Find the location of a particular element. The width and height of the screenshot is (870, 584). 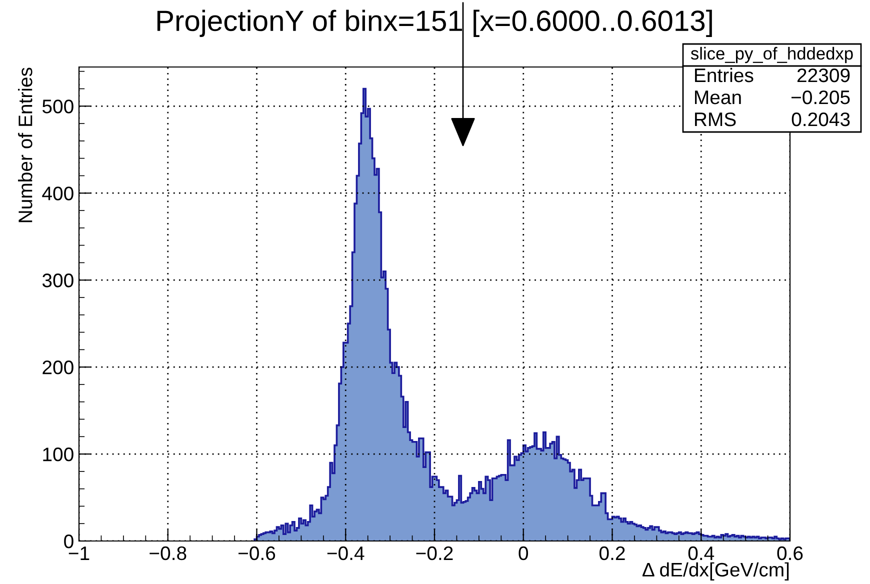

y-tick-label: 500 is located at coordinates (58, 107).